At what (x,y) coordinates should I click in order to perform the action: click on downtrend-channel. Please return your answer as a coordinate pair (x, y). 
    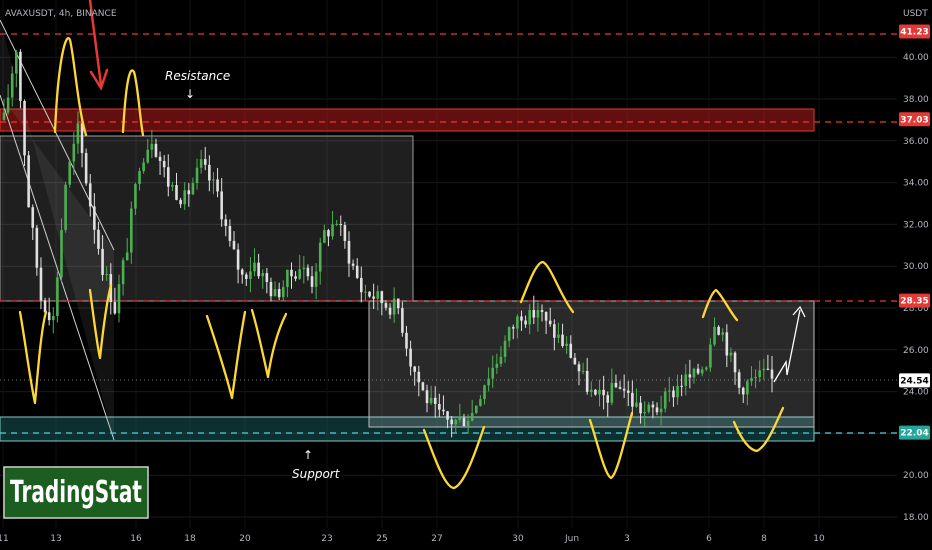
    Looking at the image, I should click on (57, 230).